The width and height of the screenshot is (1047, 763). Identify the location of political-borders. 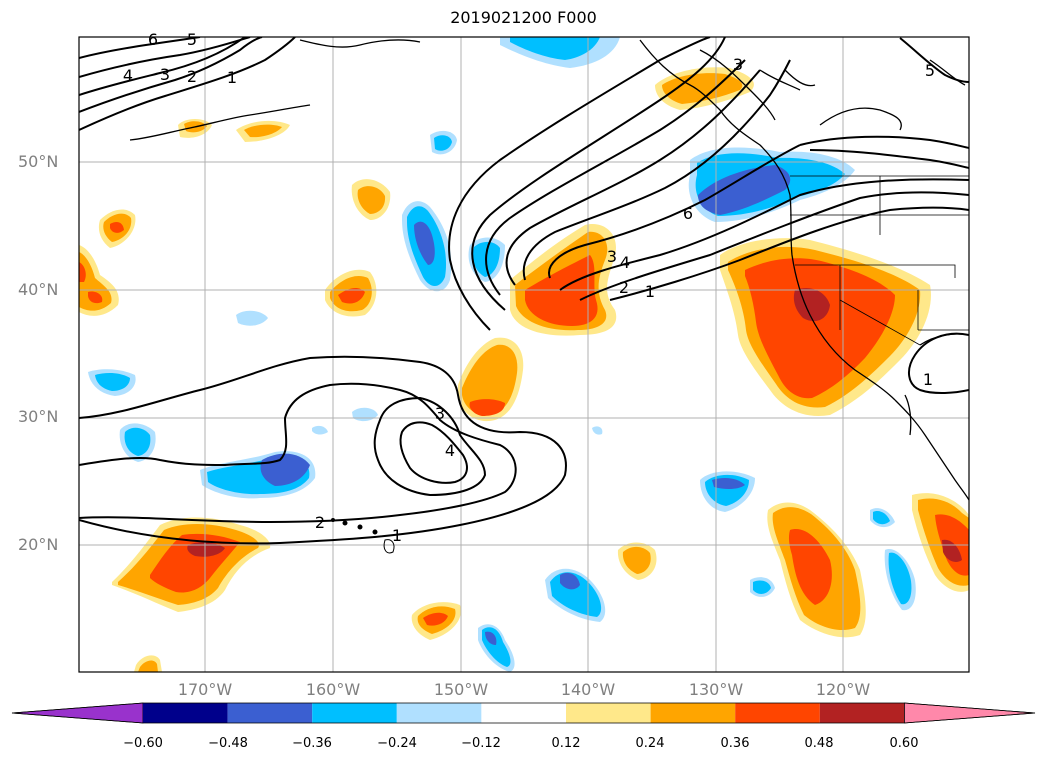
(879, 260).